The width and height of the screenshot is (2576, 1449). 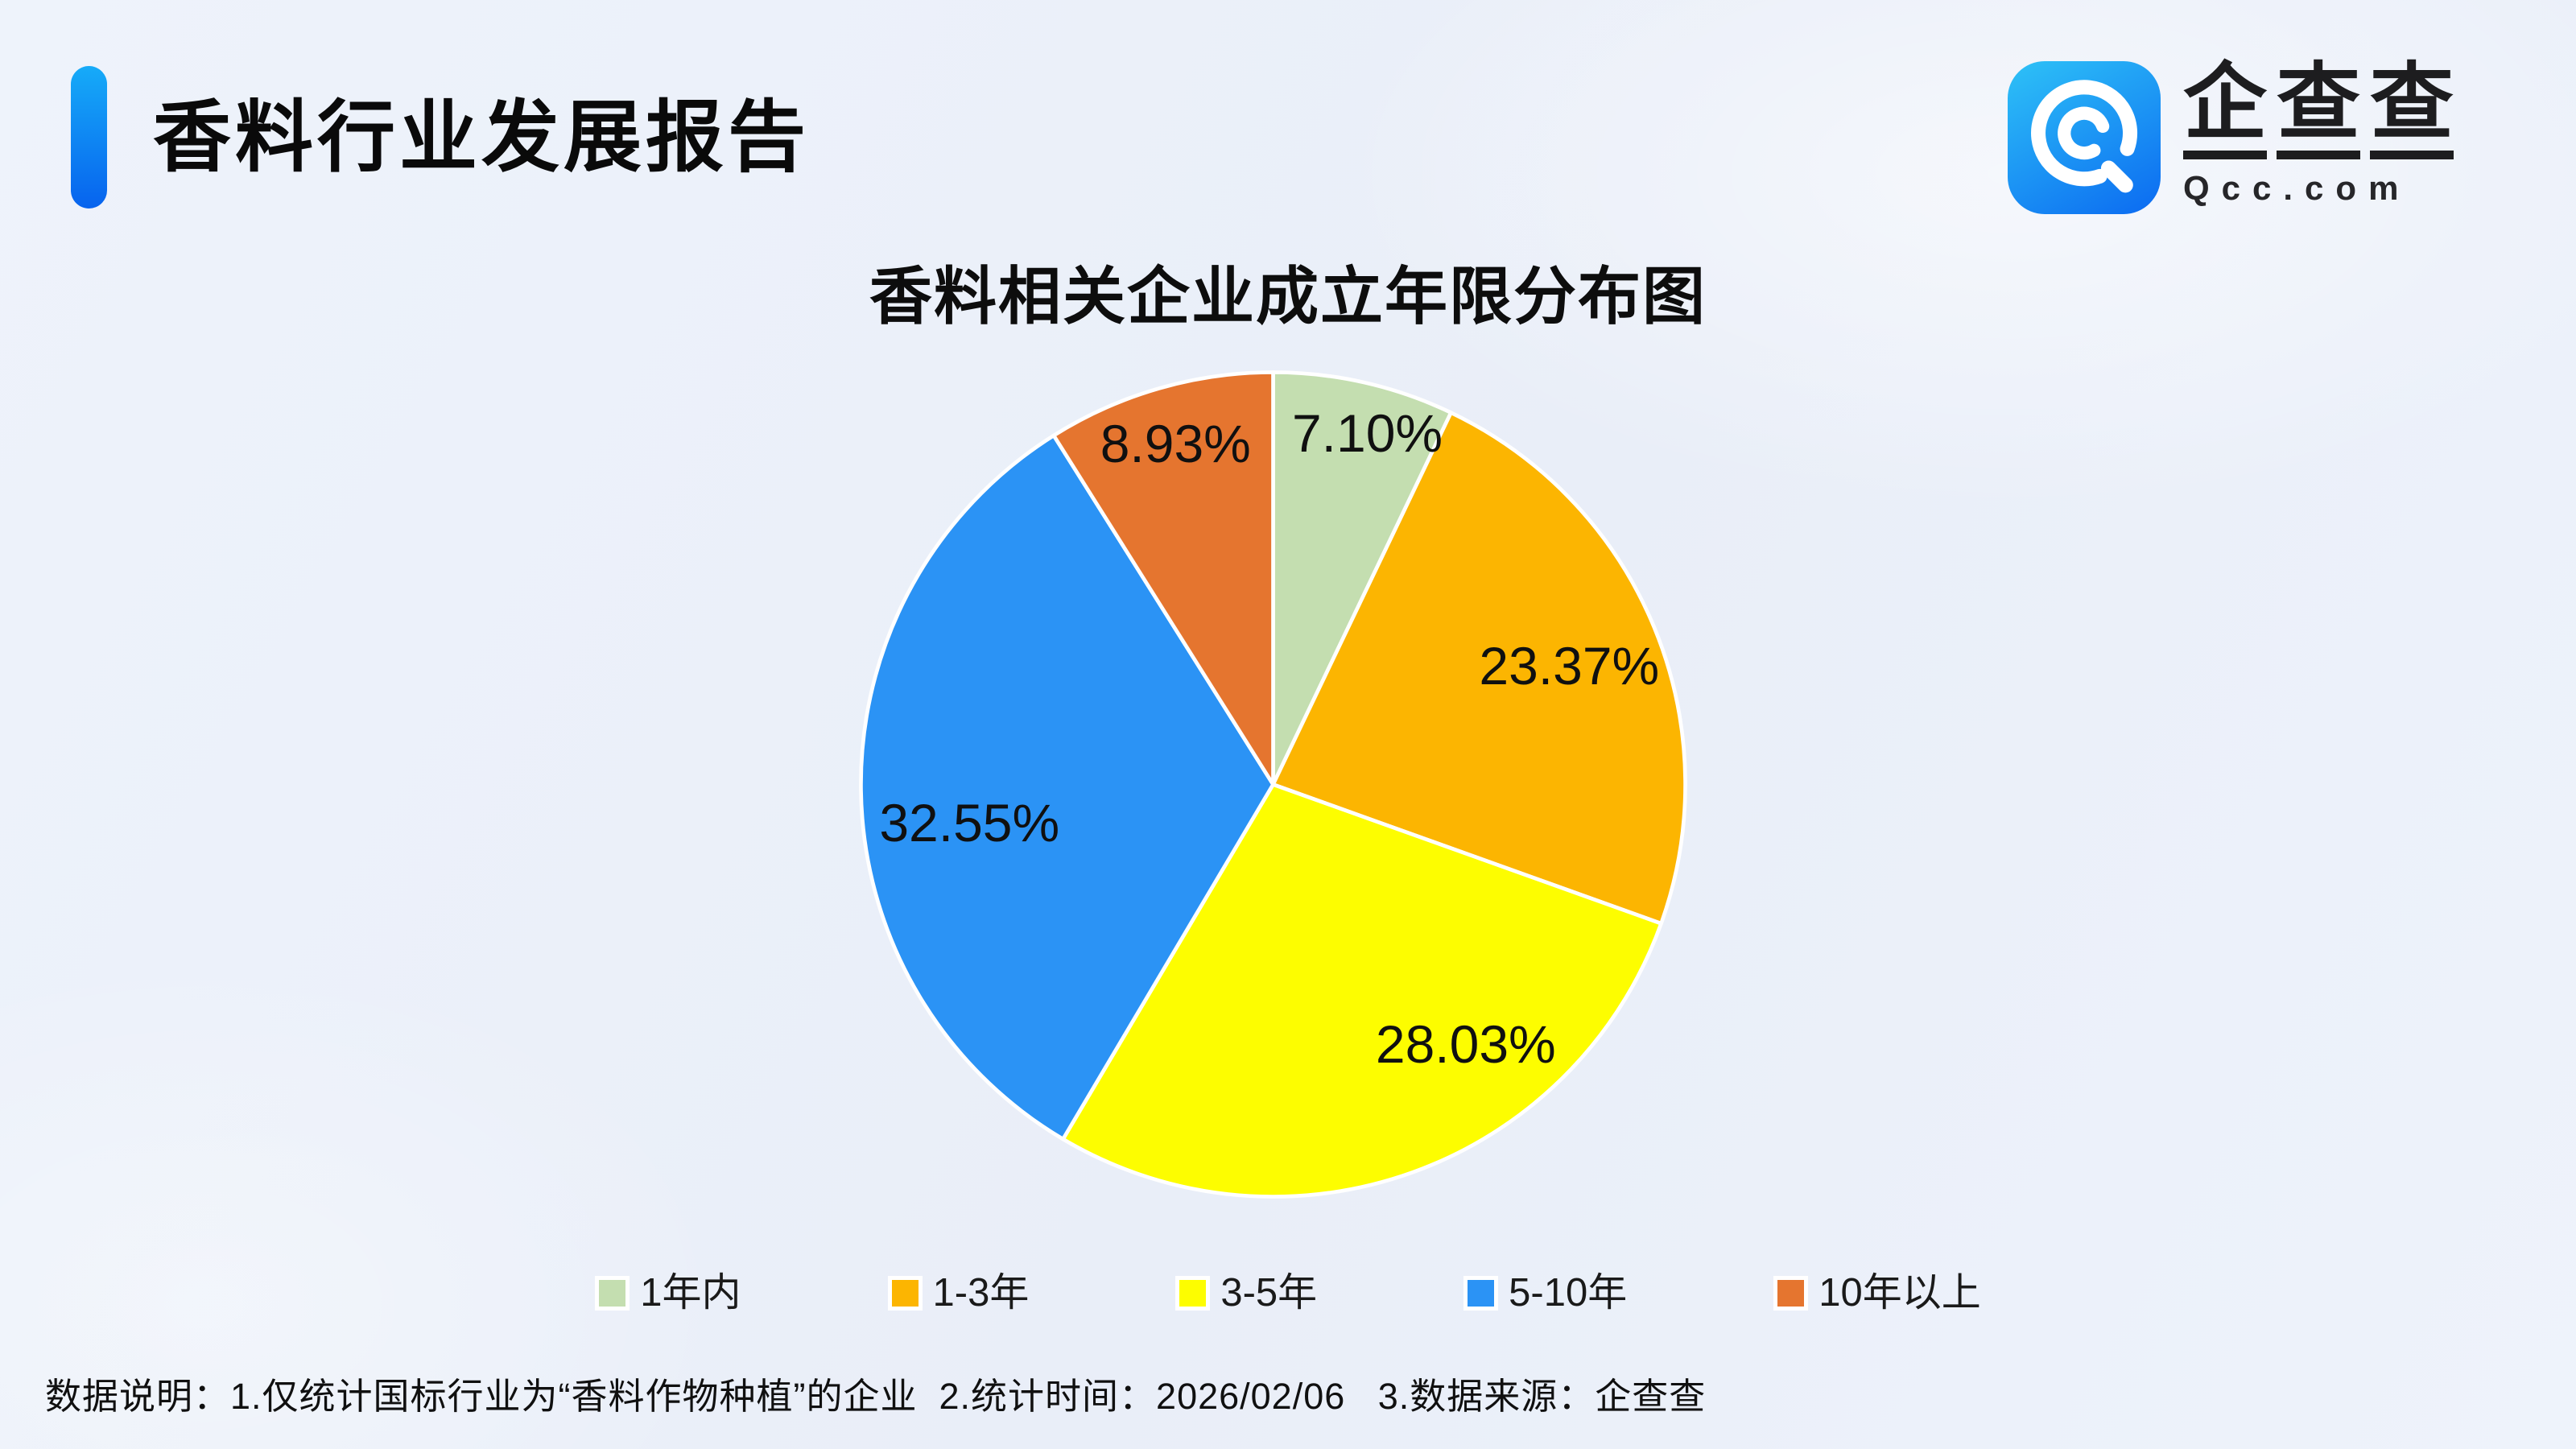 I want to click on qcc-logo-text: 企查查 Qcc.com, so click(x=2318, y=134).